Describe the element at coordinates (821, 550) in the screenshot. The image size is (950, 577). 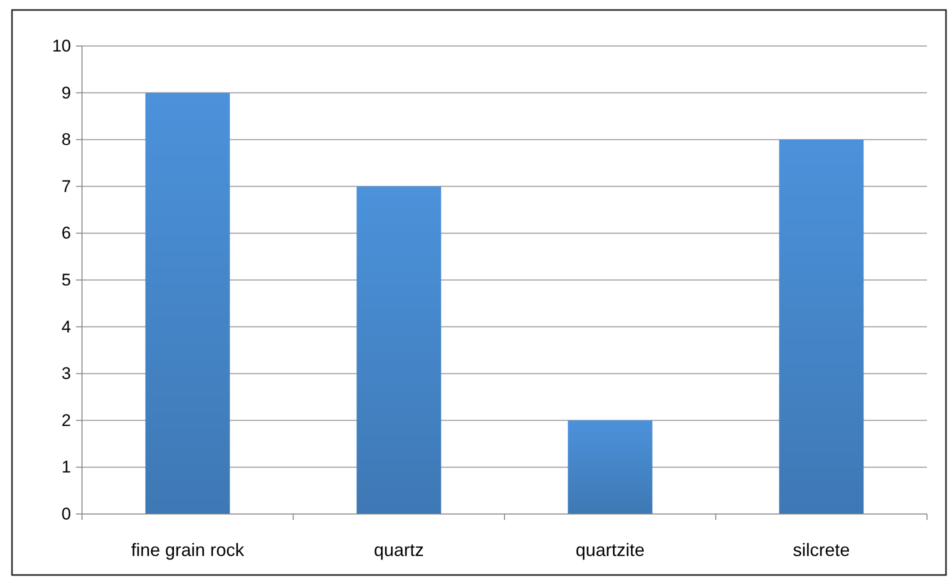
I see `x-tick-label: silcrete` at that location.